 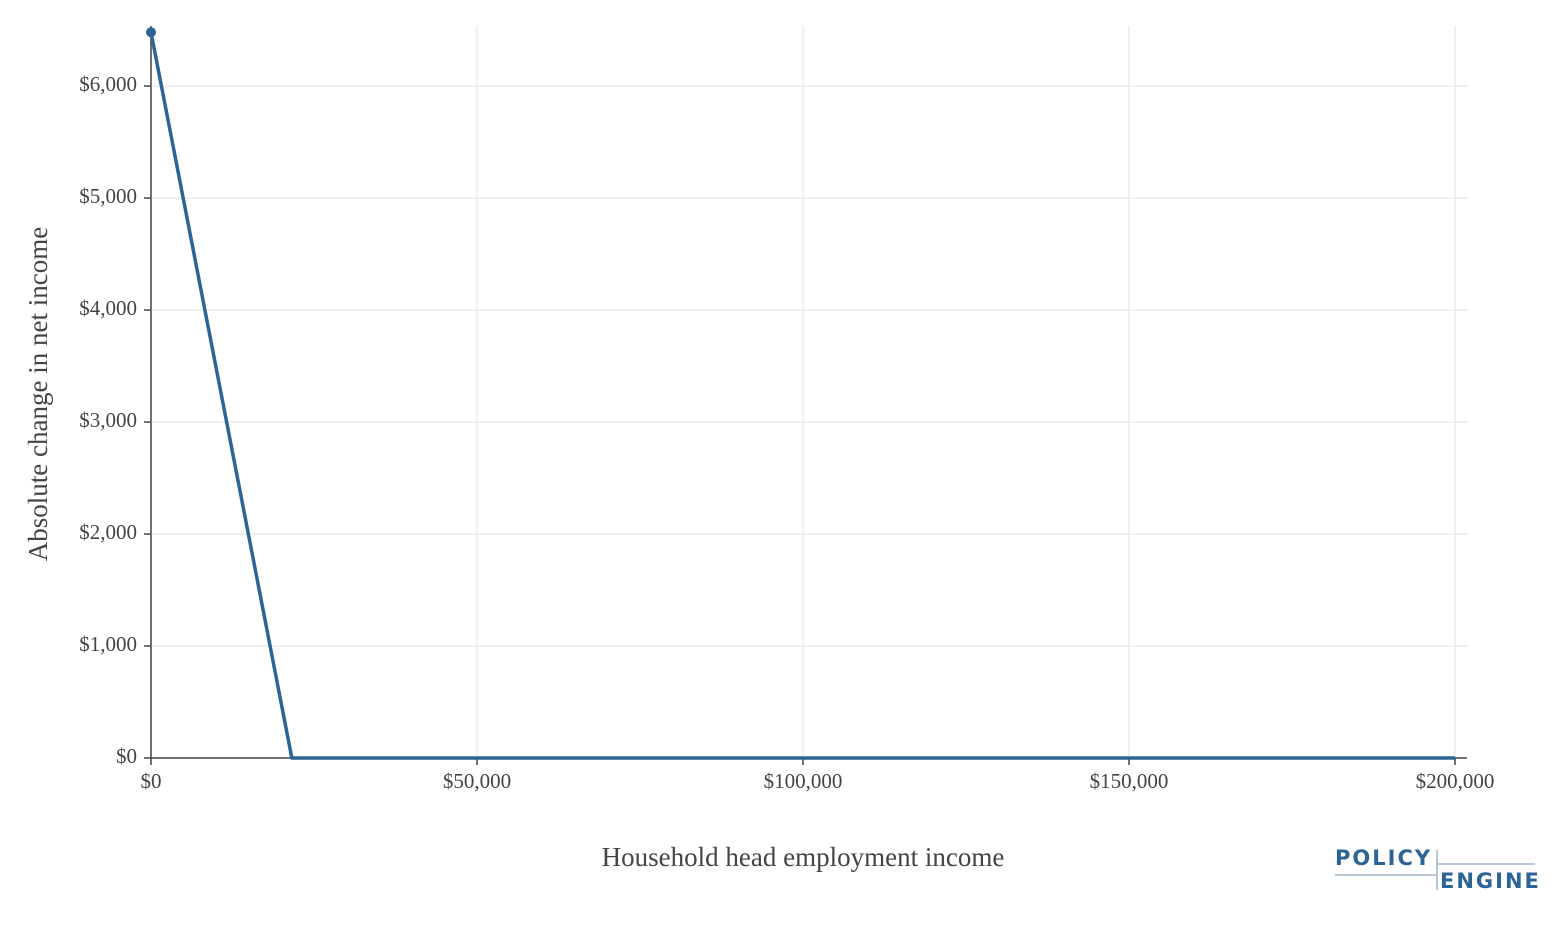 What do you see at coordinates (1438, 869) in the screenshot?
I see `logo: POLICY ENGINE` at bounding box center [1438, 869].